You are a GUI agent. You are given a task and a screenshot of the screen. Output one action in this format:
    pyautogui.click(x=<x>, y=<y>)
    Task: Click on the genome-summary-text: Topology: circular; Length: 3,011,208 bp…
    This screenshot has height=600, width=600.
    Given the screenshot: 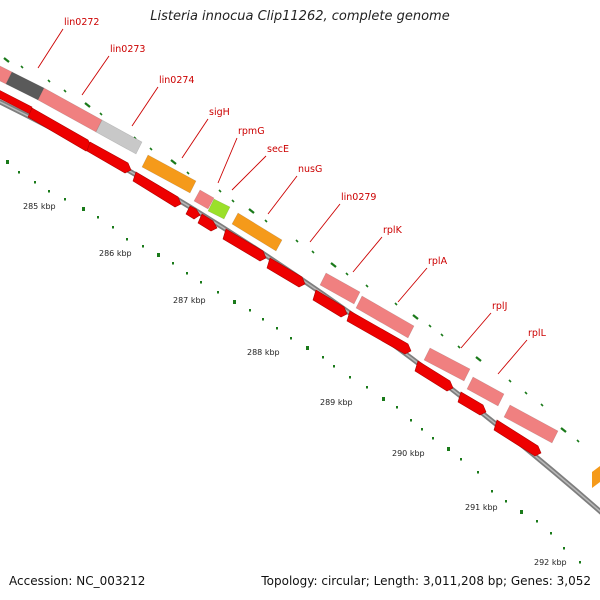 What is the action you would take?
    pyautogui.click(x=426, y=581)
    